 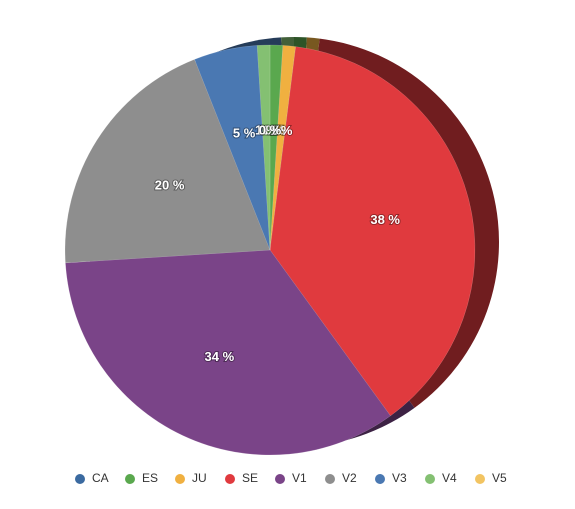 What do you see at coordinates (250, 478) in the screenshot?
I see `legend-label: SE` at bounding box center [250, 478].